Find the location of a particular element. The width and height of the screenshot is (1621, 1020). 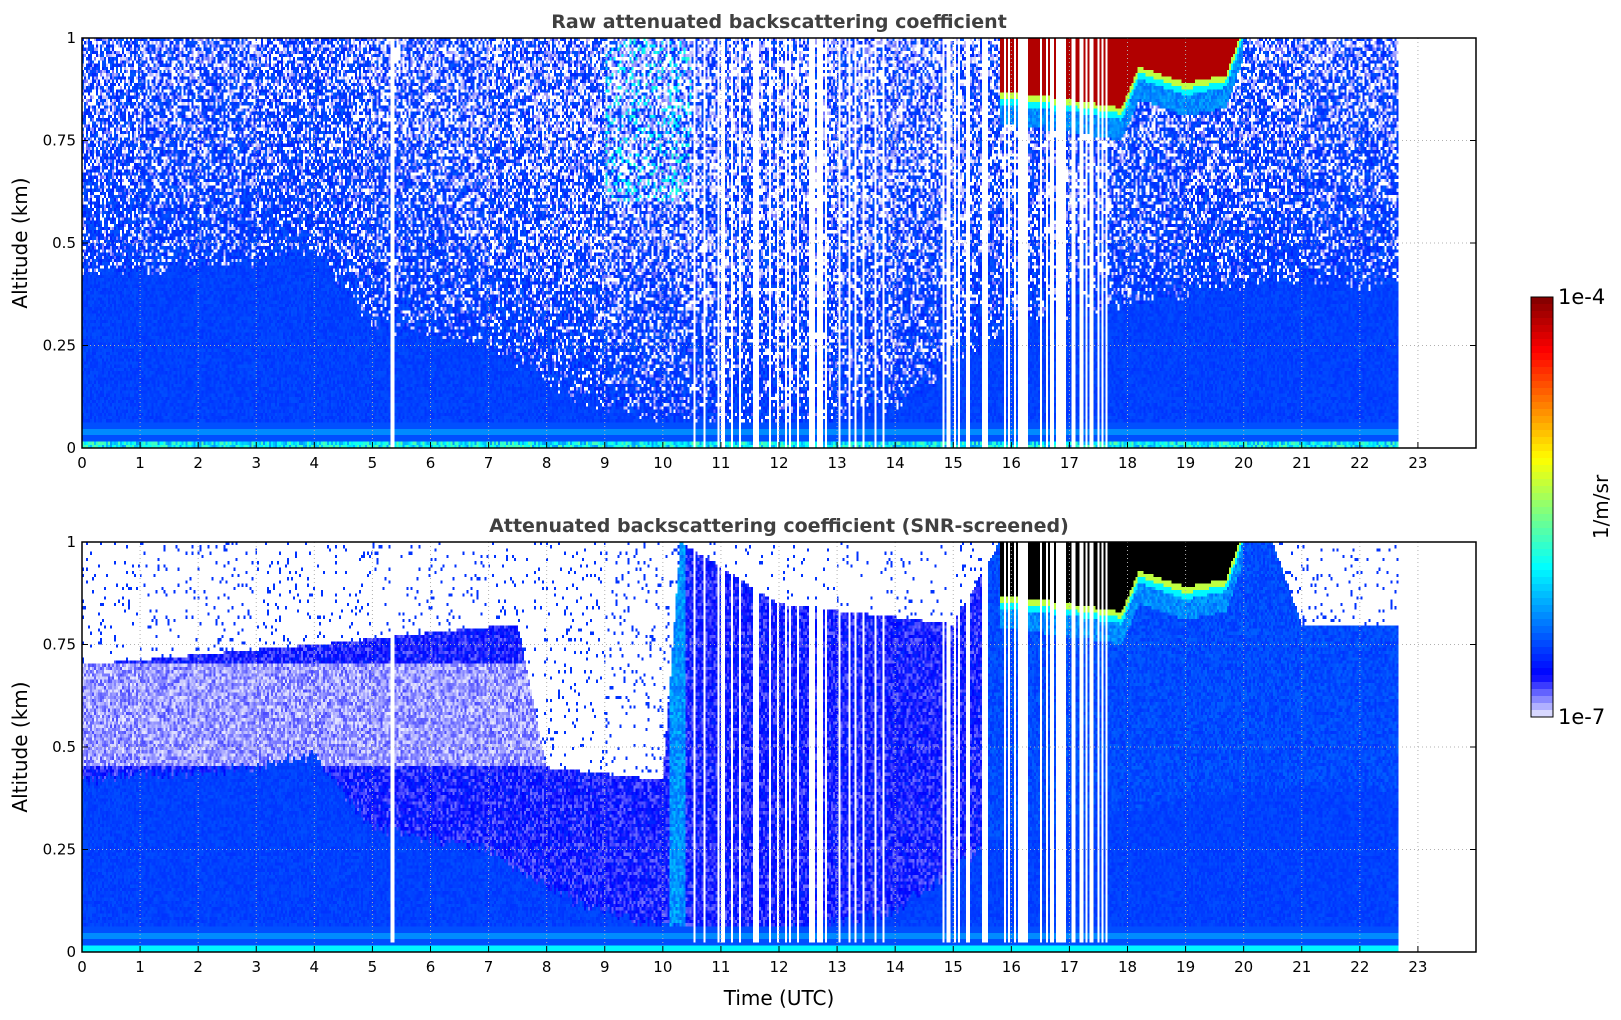

y-axis-label-snr: Altitude (km) is located at coordinates (20, 746).